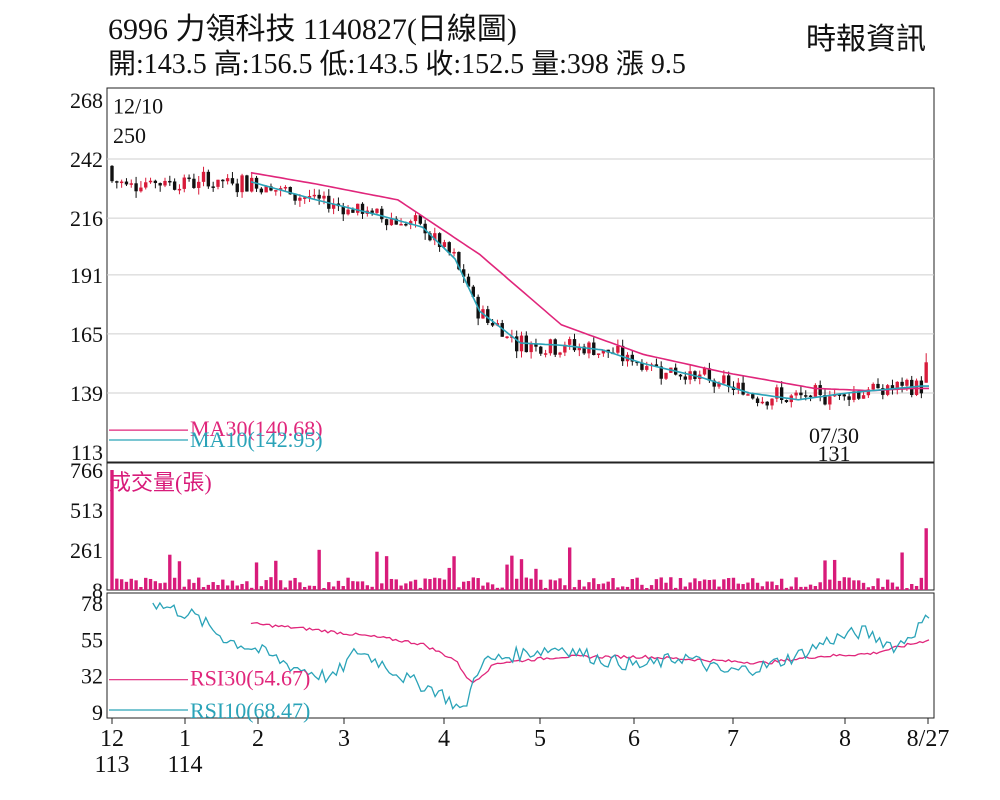 This screenshot has height=800, width=1000. What do you see at coordinates (86, 510) in the screenshot?
I see `volume-tick-label: 513` at bounding box center [86, 510].